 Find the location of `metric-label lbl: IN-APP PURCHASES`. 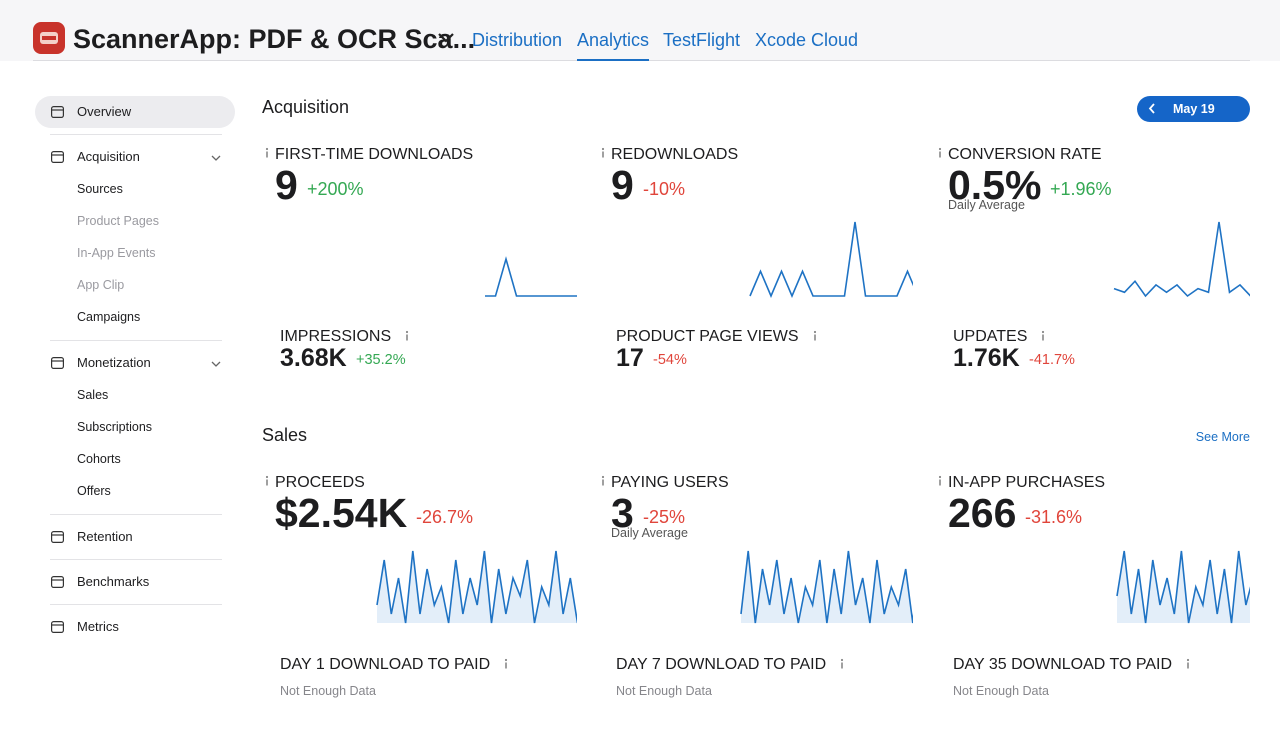

metric-label lbl: IN-APP PURCHASES is located at coordinates (1027, 482).